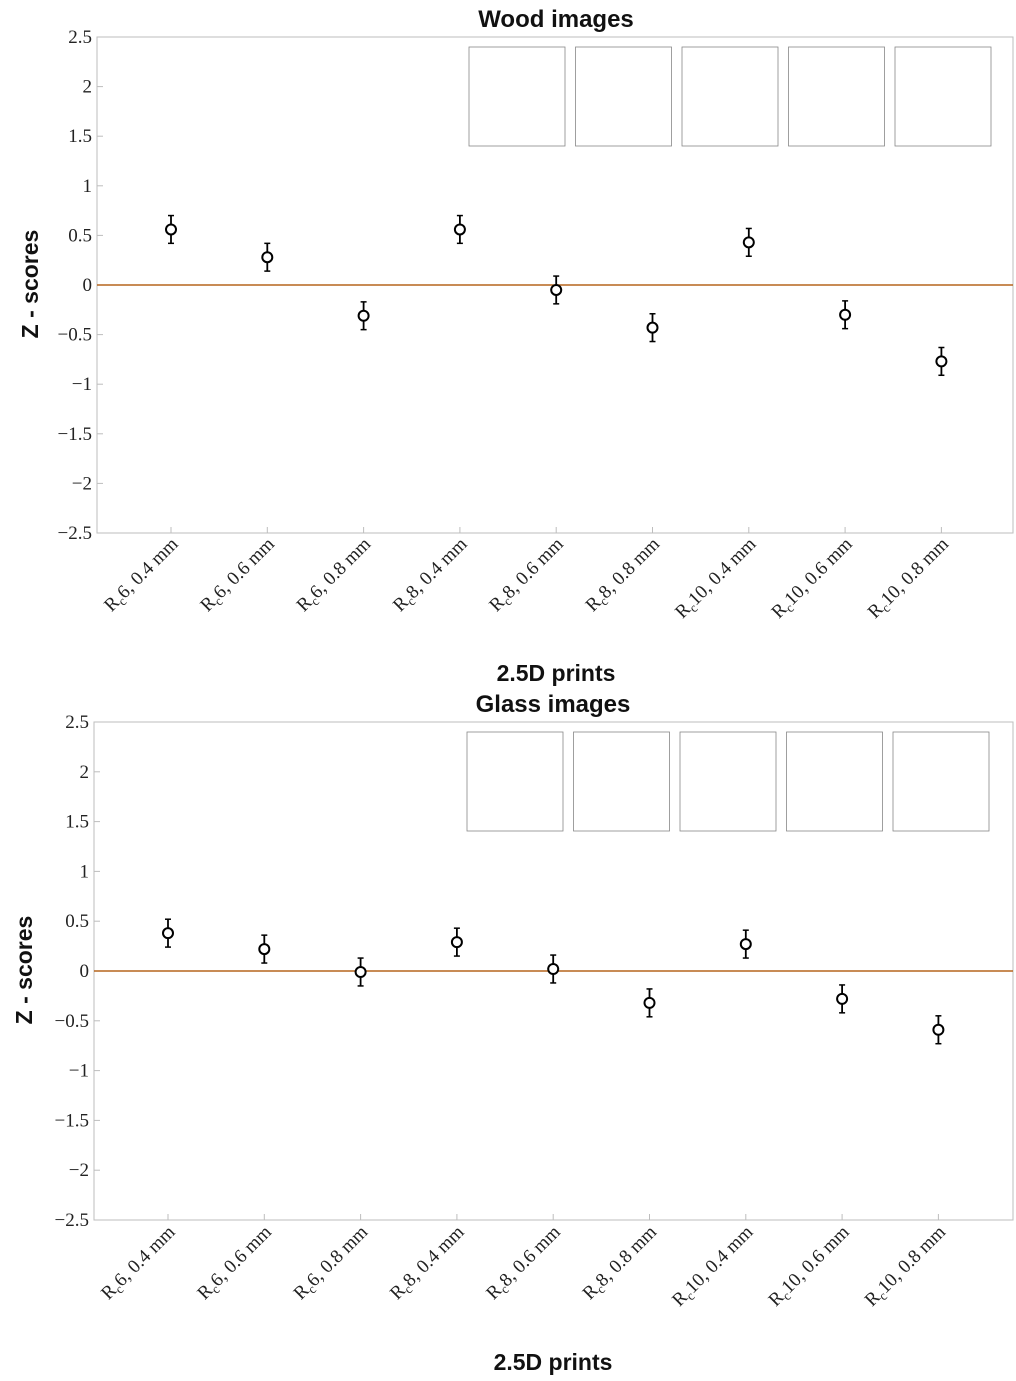  Describe the element at coordinates (834, 781) in the screenshot. I see `texture-thumbnail-glass-lattice` at that location.